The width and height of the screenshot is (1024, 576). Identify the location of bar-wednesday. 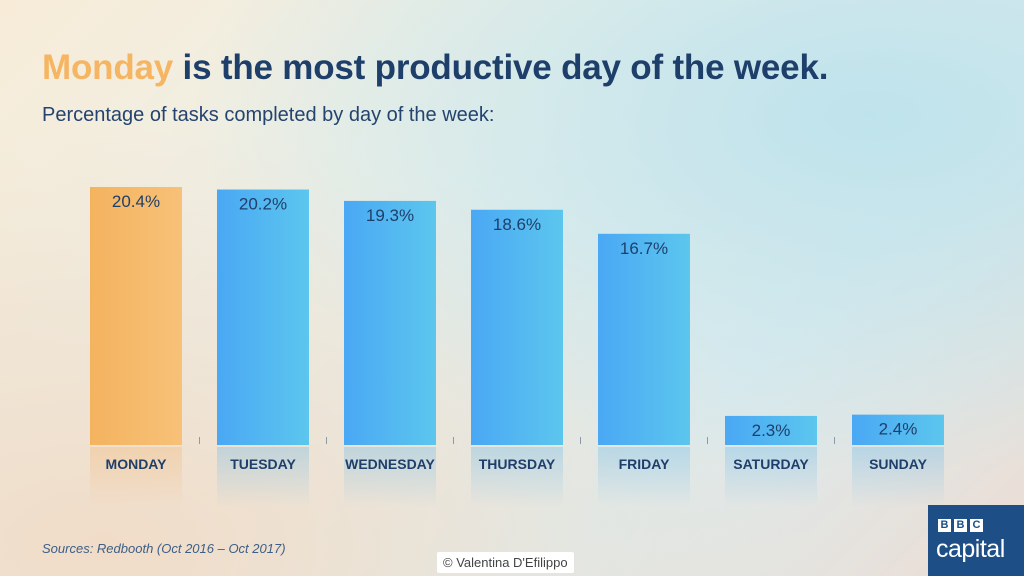
(390, 322).